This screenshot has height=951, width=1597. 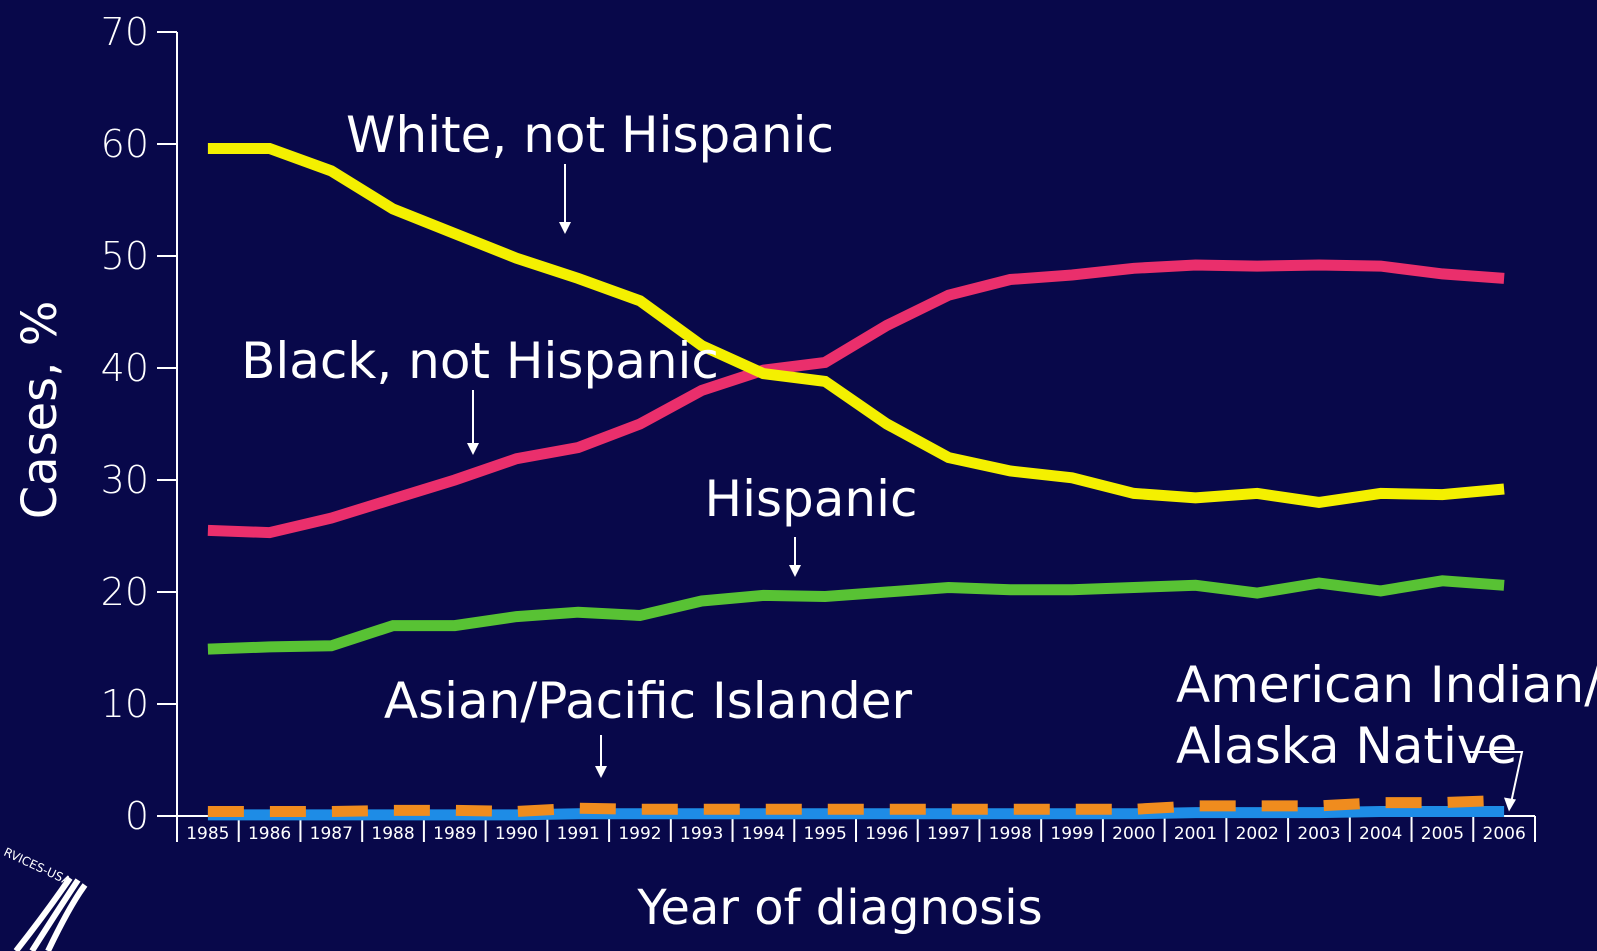 What do you see at coordinates (40, 410) in the screenshot?
I see `y-axis-title: Cases, %` at bounding box center [40, 410].